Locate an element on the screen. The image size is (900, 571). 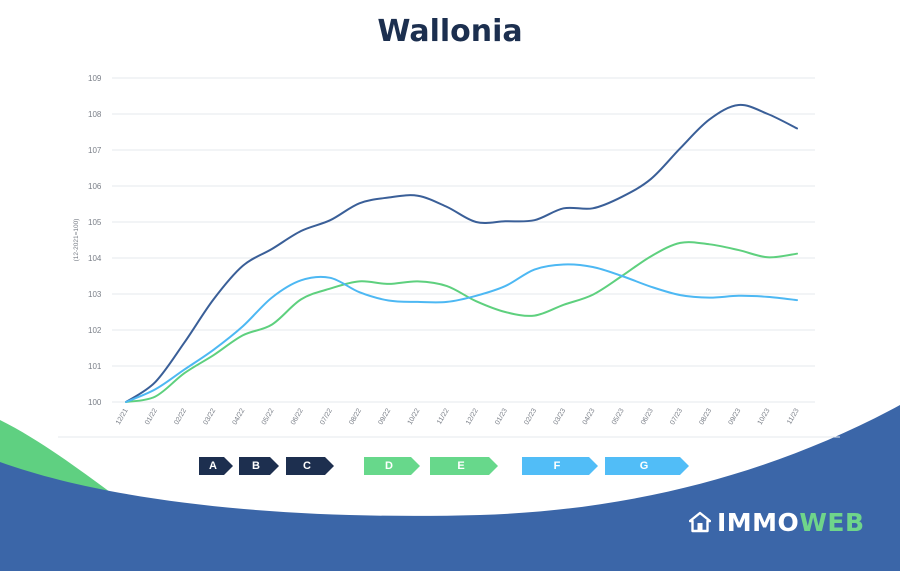
legend-item-label: D is located at coordinates (389, 466).